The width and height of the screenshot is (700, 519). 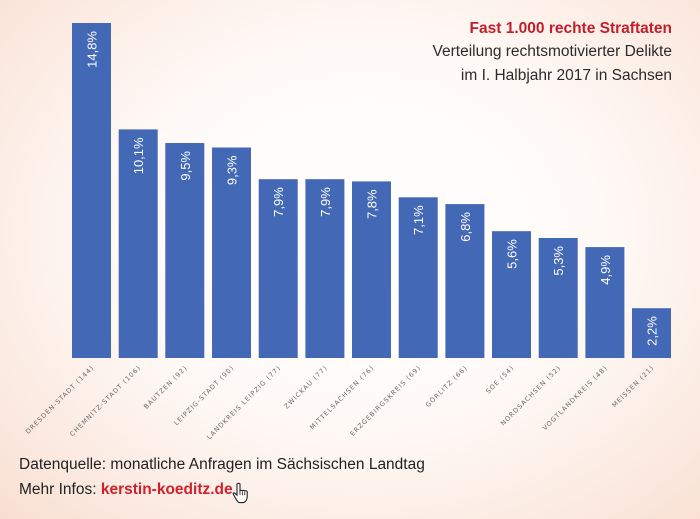 I want to click on bar-value-label: 7,8%, so click(x=372, y=204).